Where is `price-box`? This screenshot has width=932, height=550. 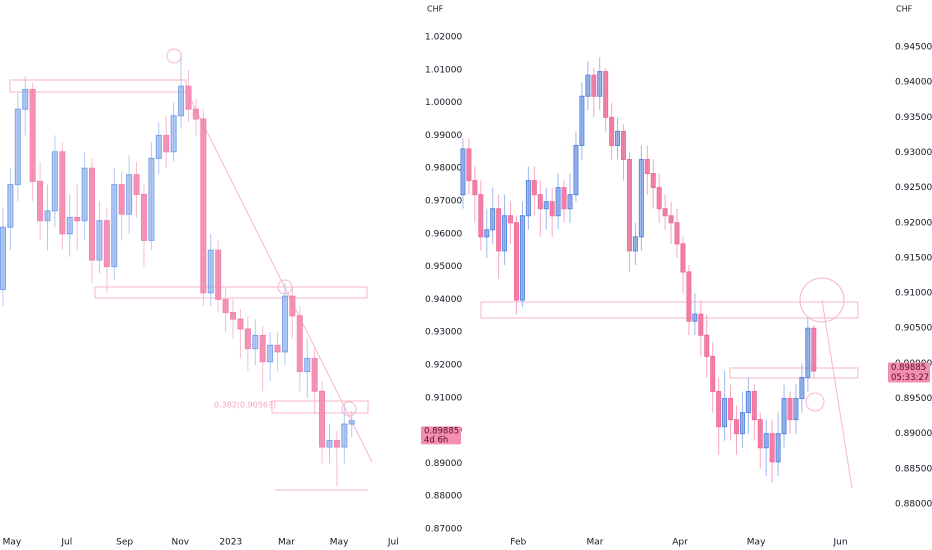
price-box is located at coordinates (909, 372).